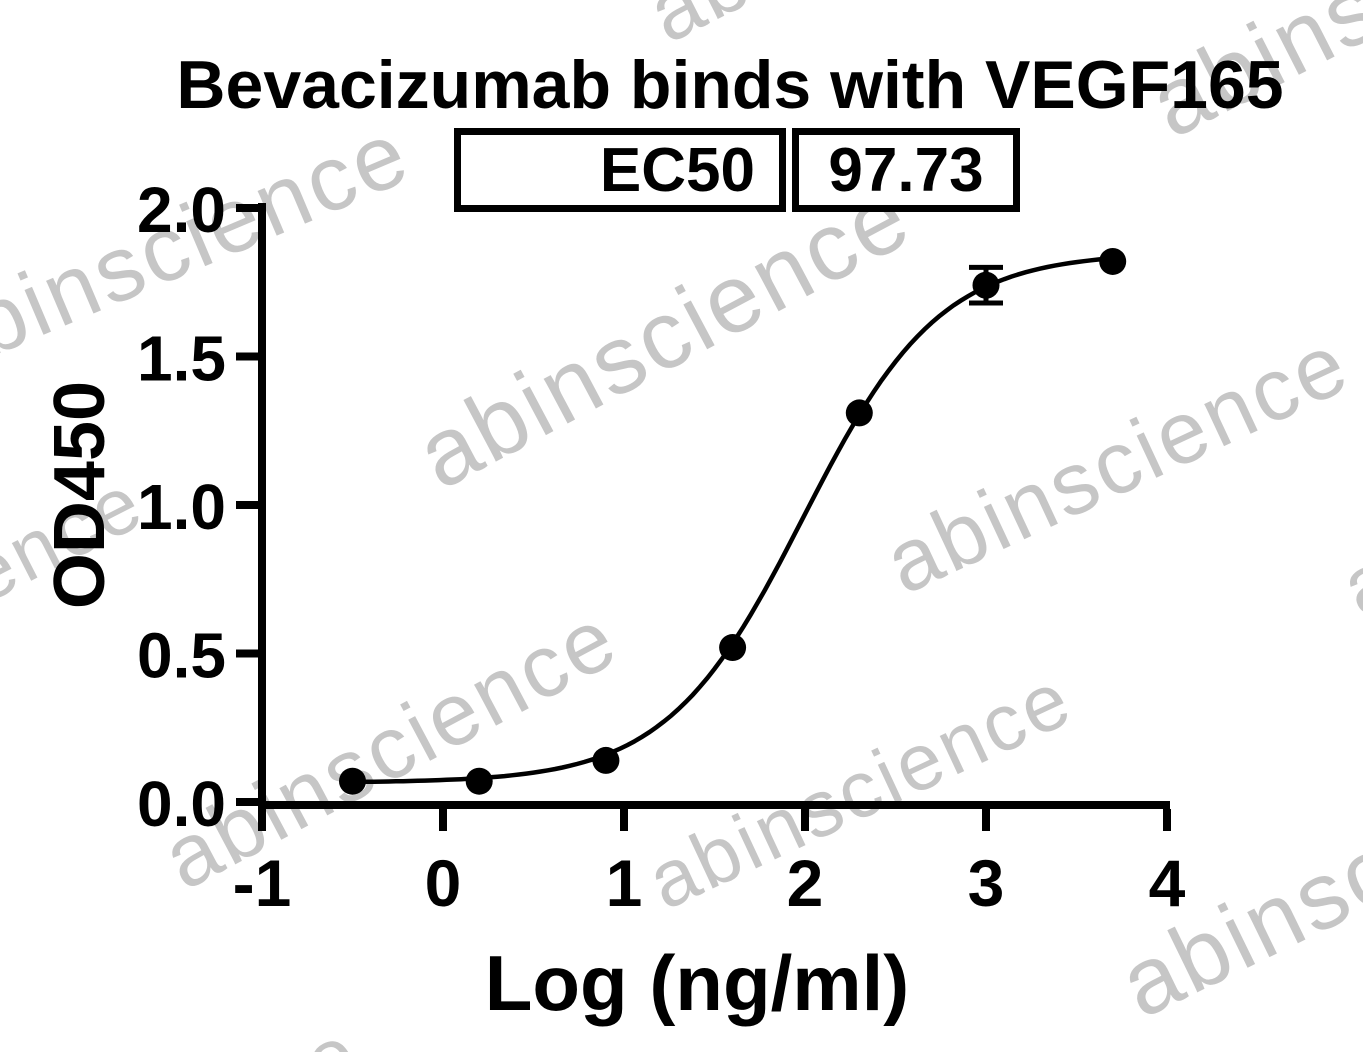 The width and height of the screenshot is (1363, 1052). I want to click on x-tick-label: 0, so click(443, 883).